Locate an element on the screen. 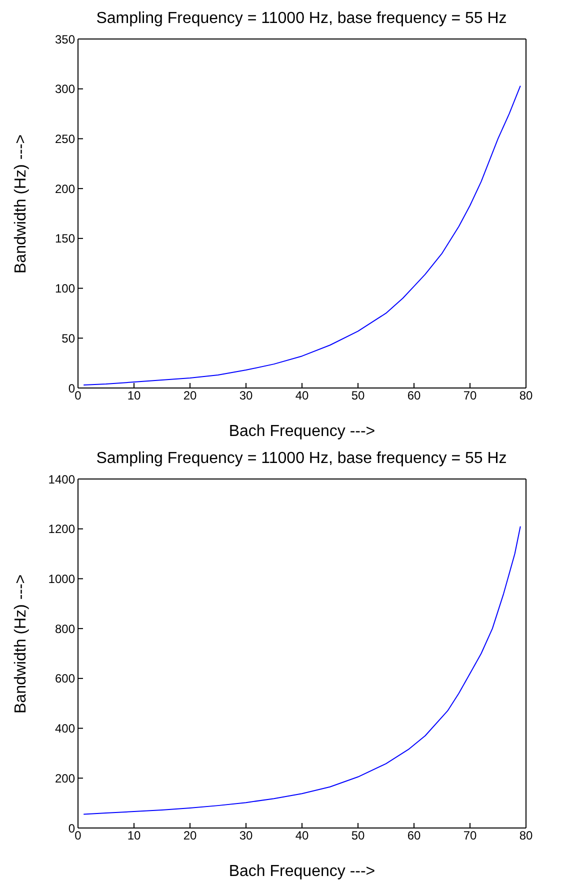 The width and height of the screenshot is (563, 893). y-tick-label: 1400 is located at coordinates (62, 479).